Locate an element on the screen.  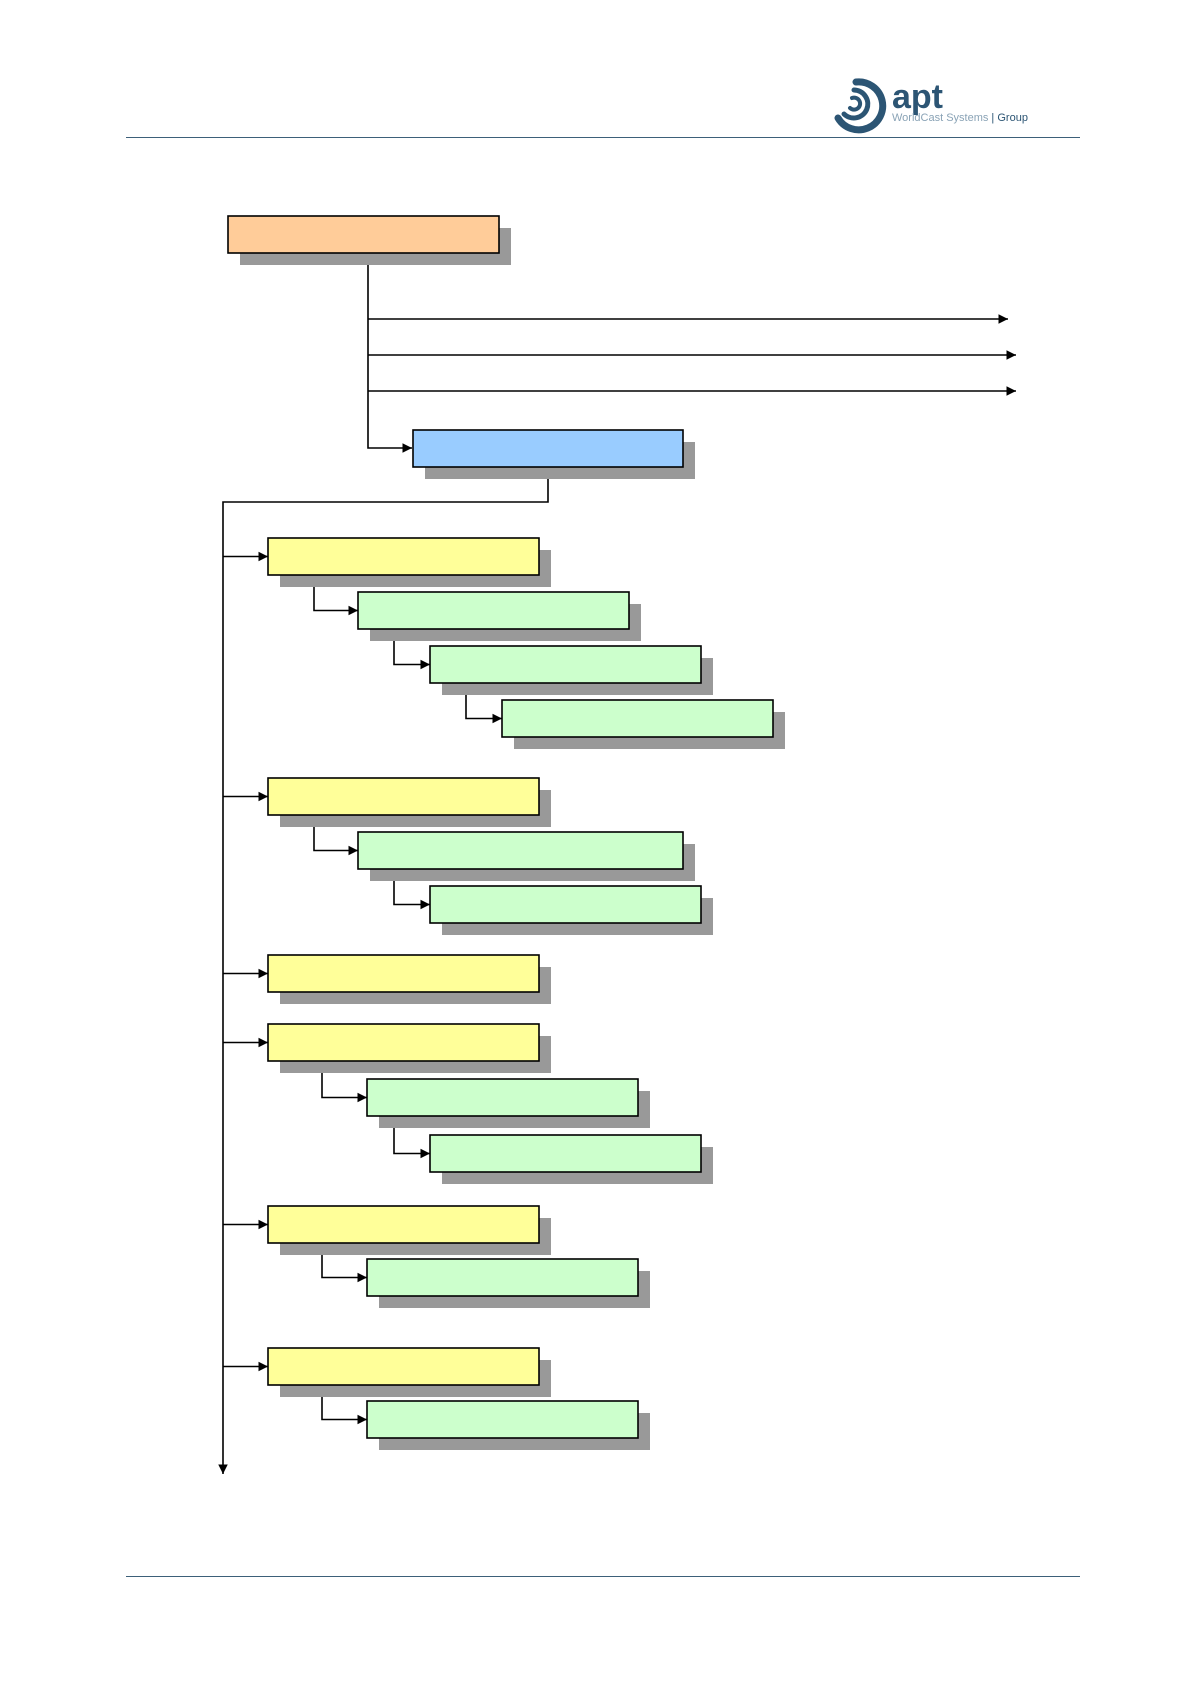
group-2-level-3-node is located at coordinates (571, 910).